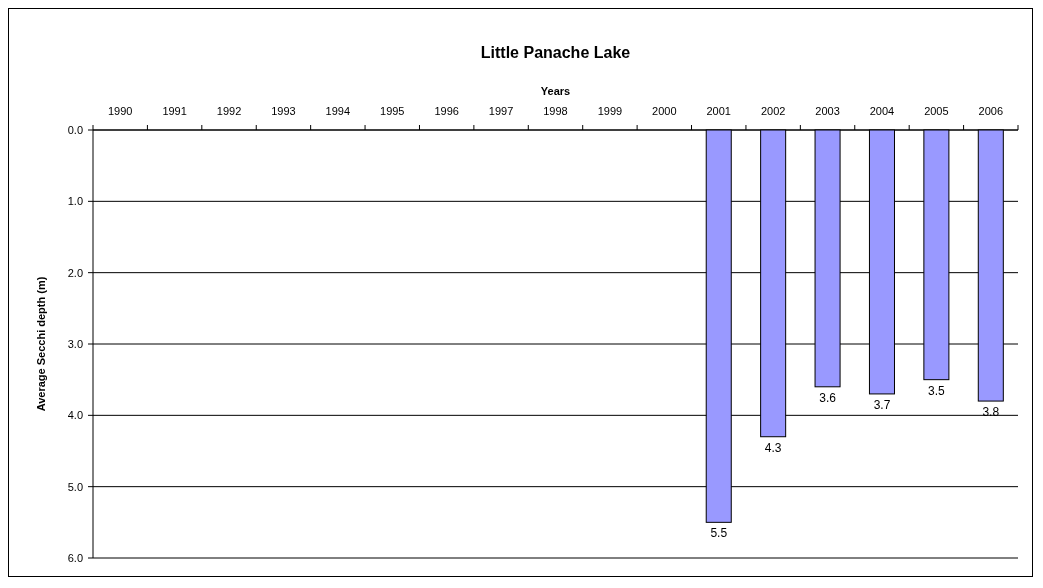 The image size is (1043, 588). I want to click on data-label: 3.5, so click(937, 390).